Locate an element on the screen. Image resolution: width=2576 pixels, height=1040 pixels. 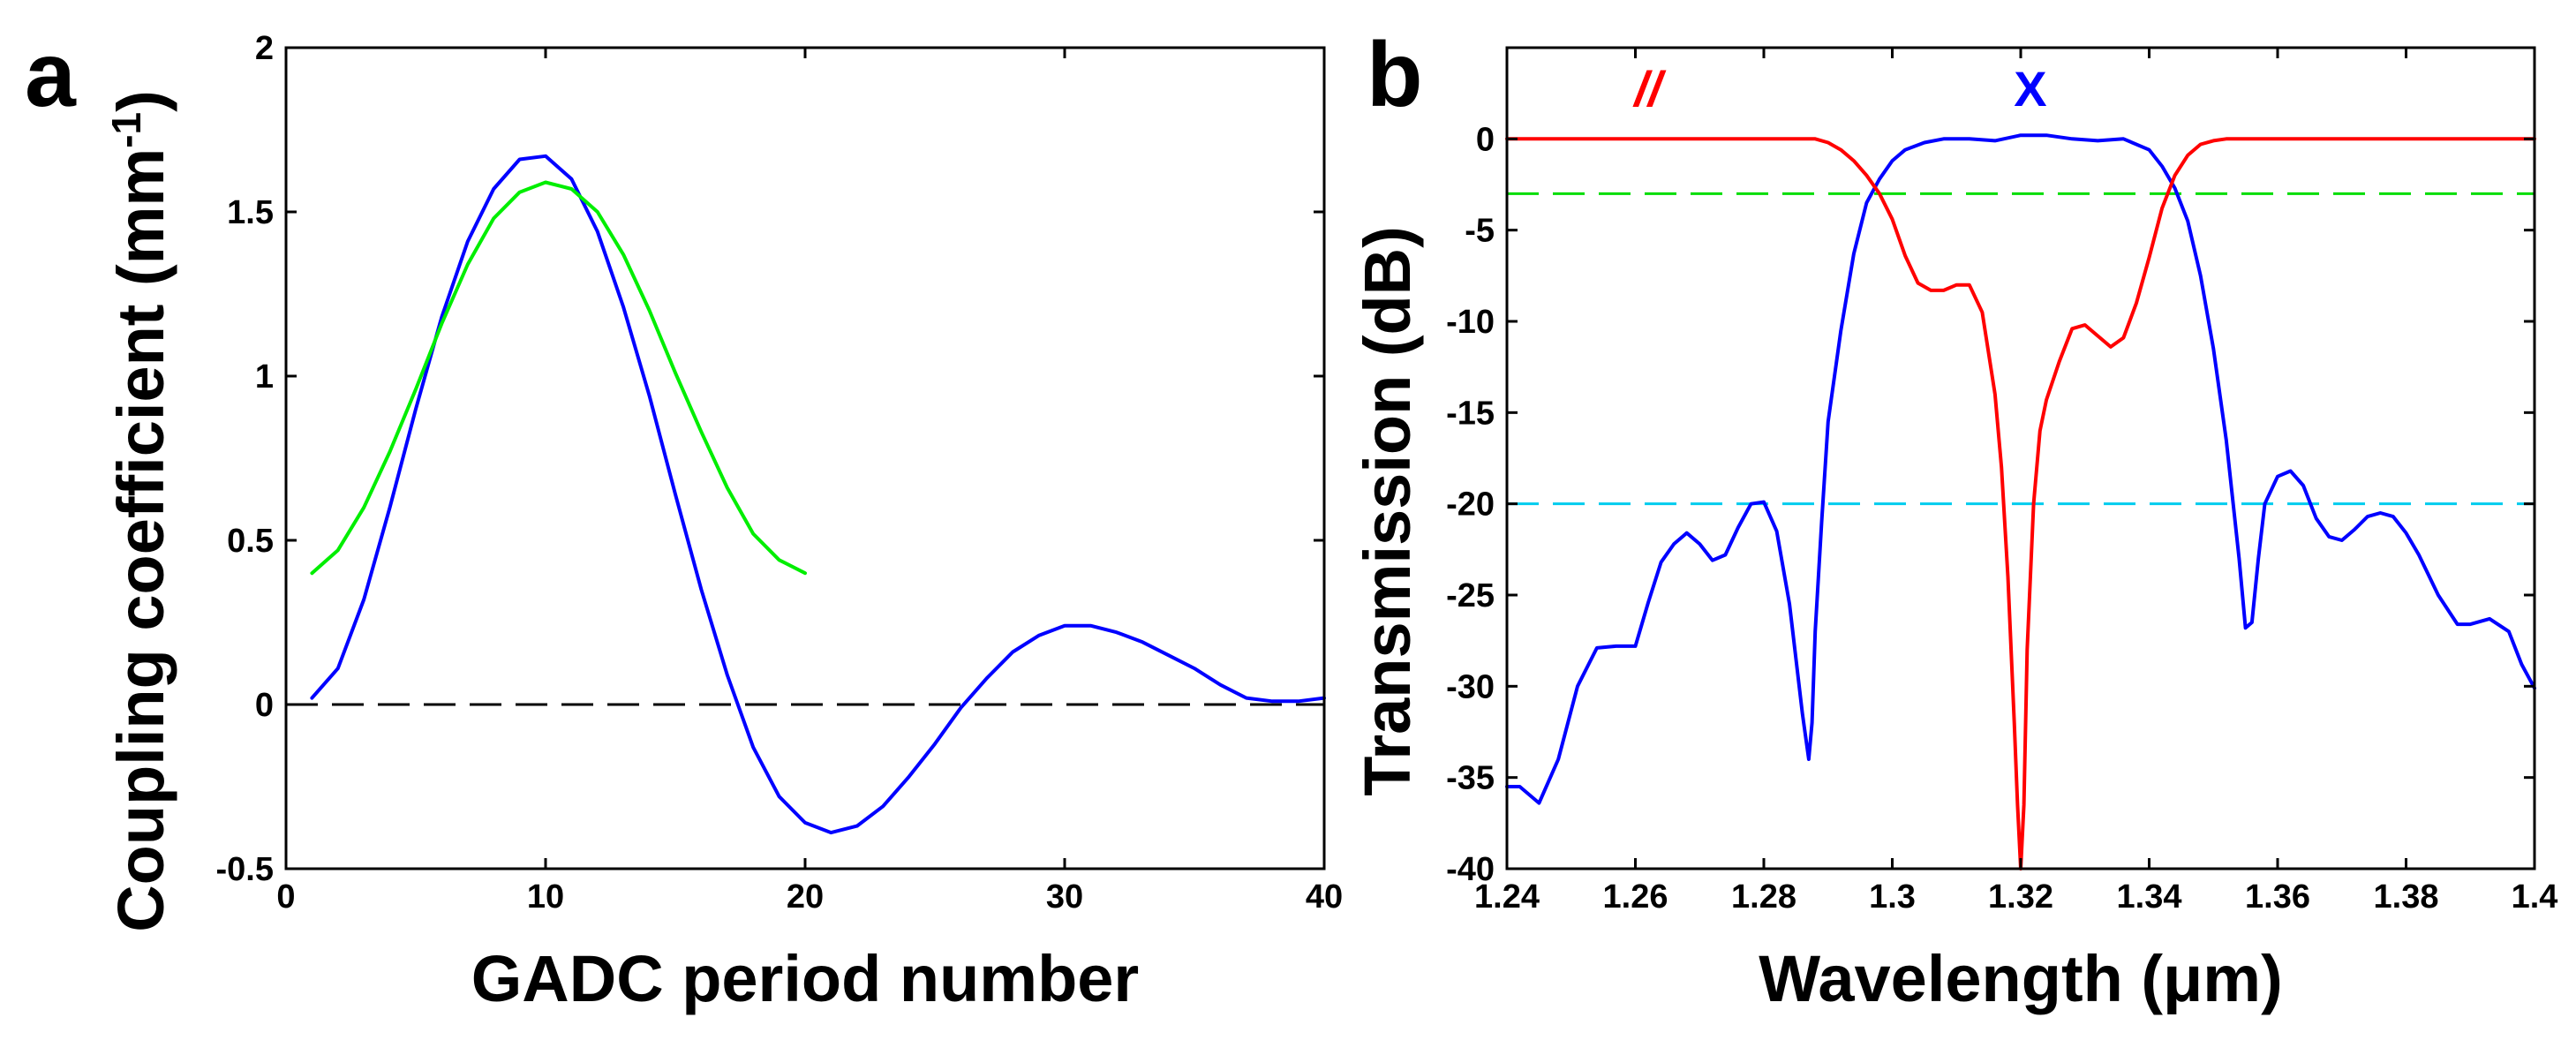
panel-a-green-series-line is located at coordinates (559, 378).